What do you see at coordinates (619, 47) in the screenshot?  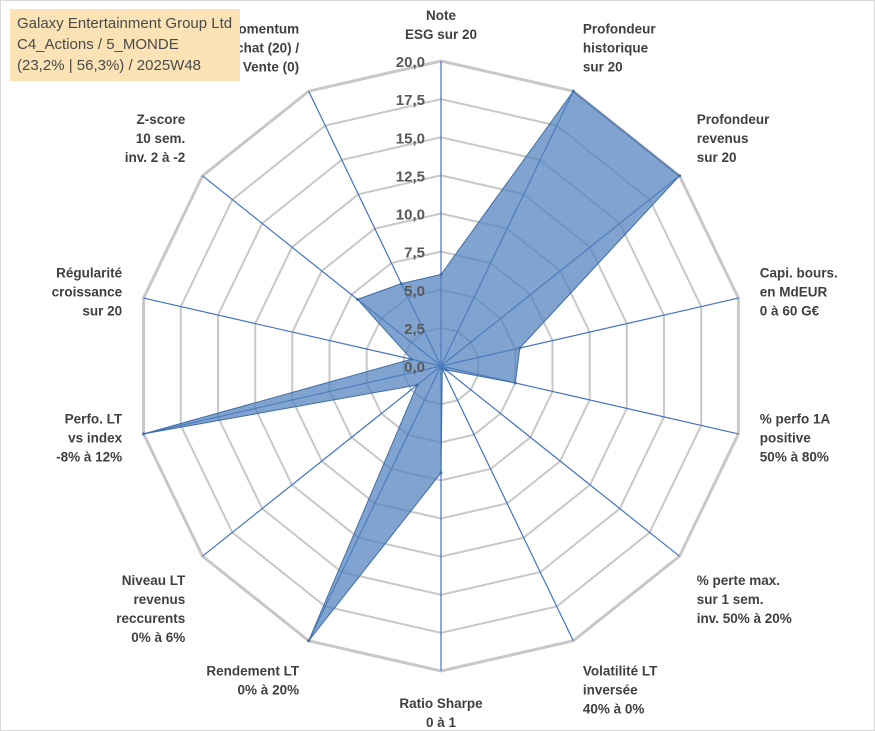 I see `axis-label-1: Profondeur historique sur 20` at bounding box center [619, 47].